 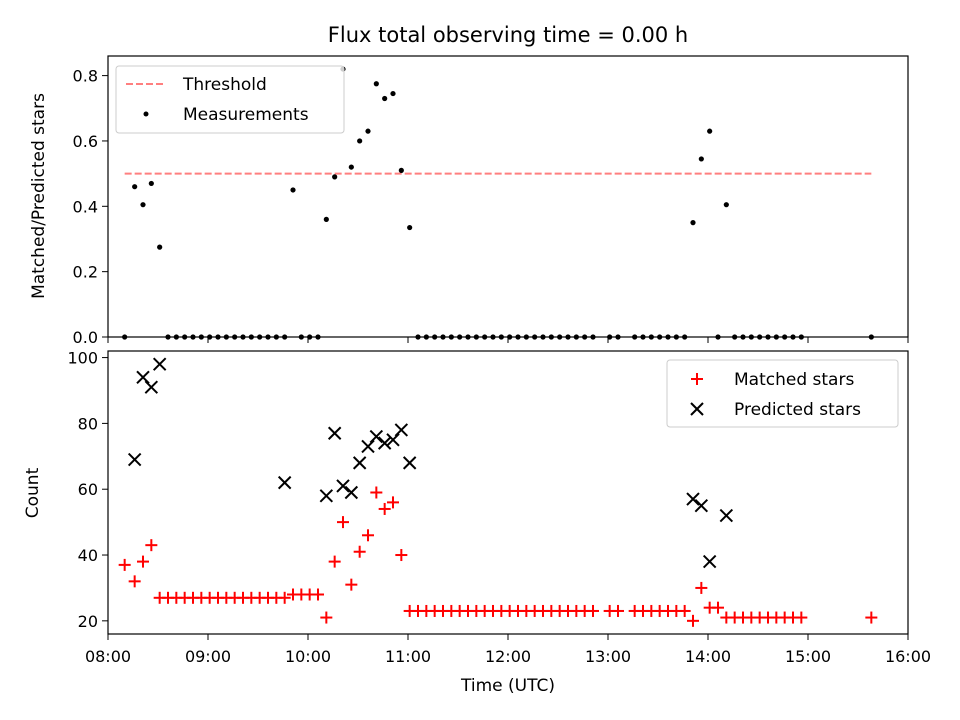 What do you see at coordinates (33, 492) in the screenshot?
I see `bottom-ylabel: Count` at bounding box center [33, 492].